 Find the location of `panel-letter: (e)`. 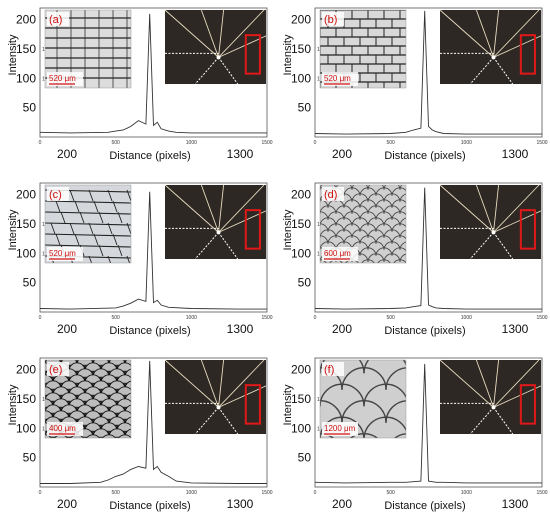

panel-letter: (e) is located at coordinates (55, 370).